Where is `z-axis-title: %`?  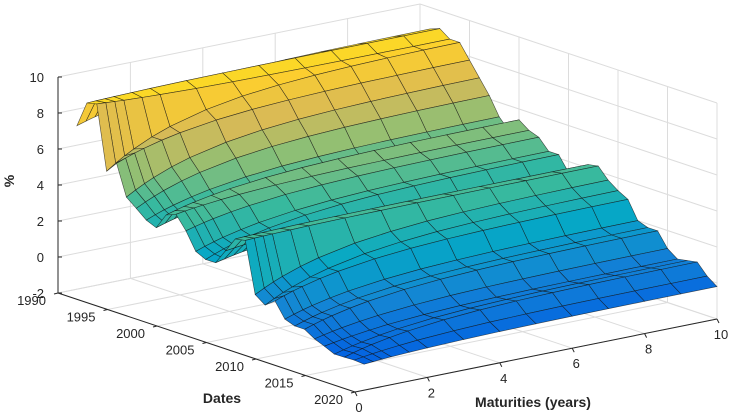 z-axis-title: % is located at coordinates (9, 180).